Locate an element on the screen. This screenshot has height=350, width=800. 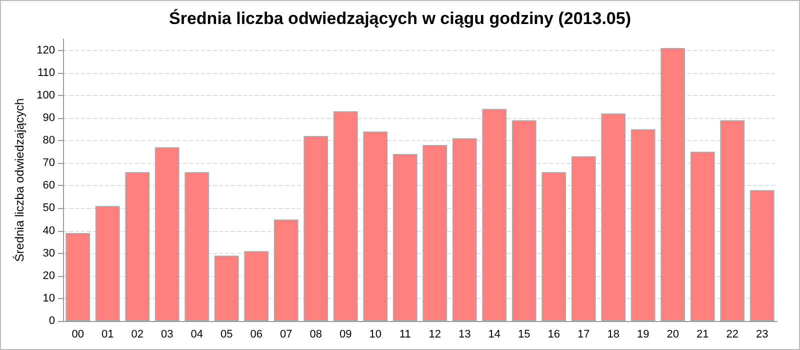
x-tick-label: 06 is located at coordinates (256, 334).